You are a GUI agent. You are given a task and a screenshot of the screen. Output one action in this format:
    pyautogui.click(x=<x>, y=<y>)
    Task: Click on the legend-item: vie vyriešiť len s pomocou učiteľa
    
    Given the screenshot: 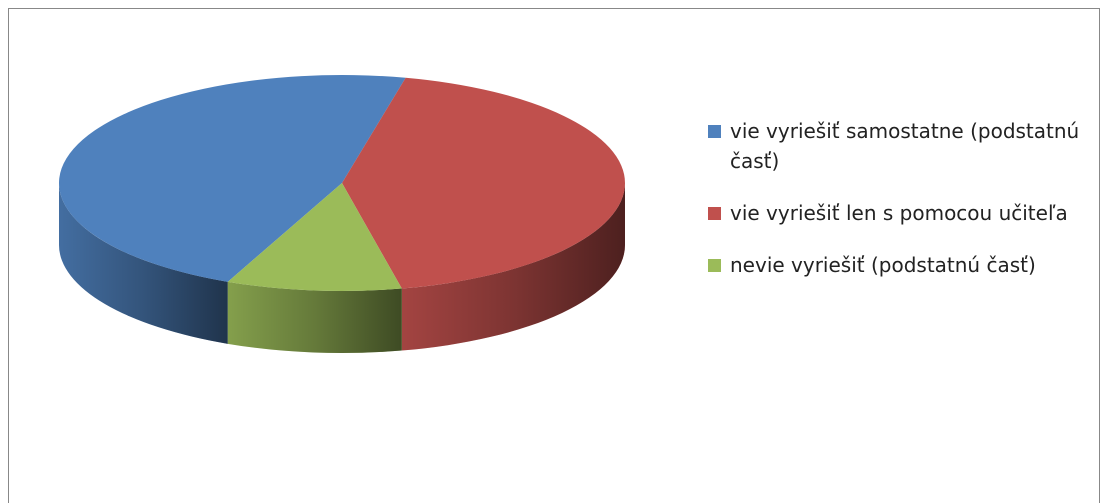 What is the action you would take?
    pyautogui.click(x=901, y=213)
    